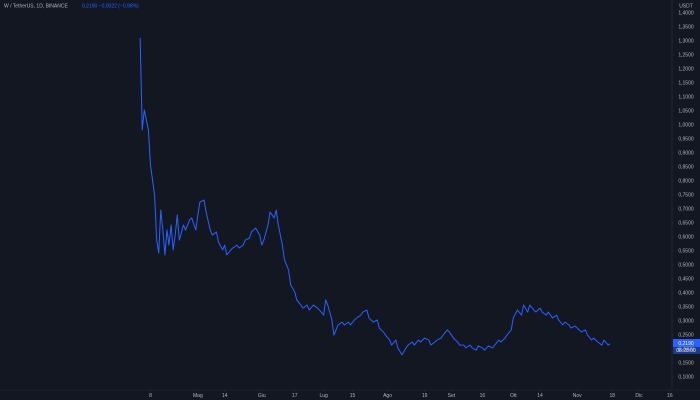 The width and height of the screenshot is (700, 400). What do you see at coordinates (612, 396) in the screenshot?
I see `x-tick-label: 18` at bounding box center [612, 396].